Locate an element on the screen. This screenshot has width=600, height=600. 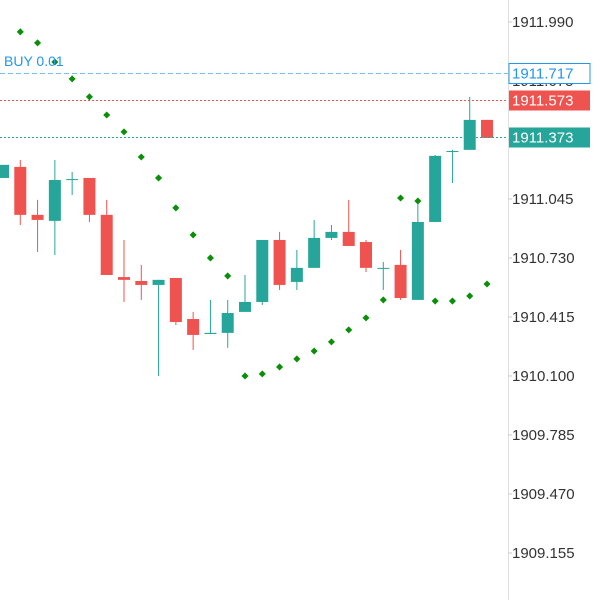
y-tick-label: 1909.470 is located at coordinates (543, 494).